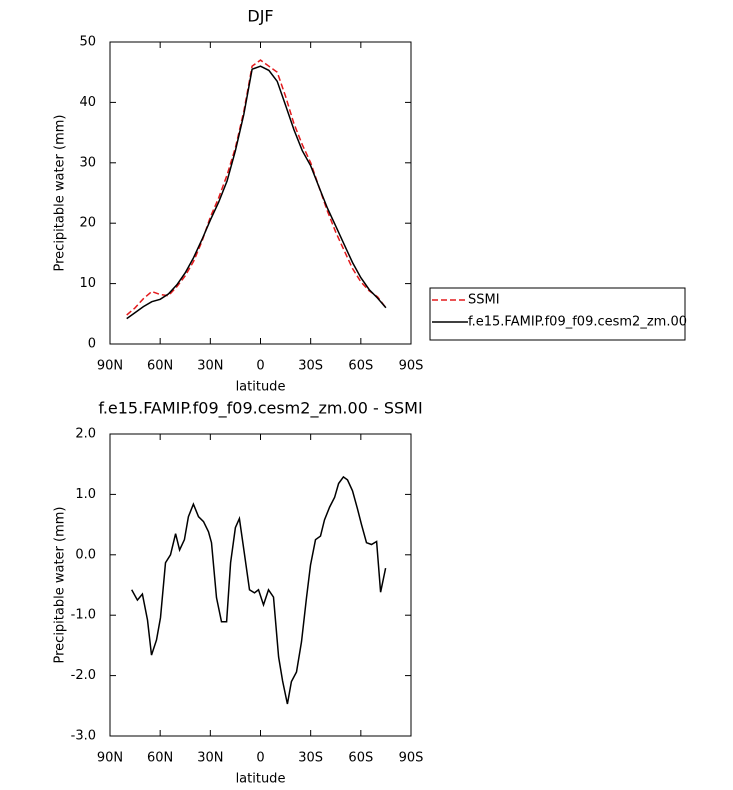  Describe the element at coordinates (87, 42) in the screenshot. I see `y-tick-label: 50` at that location.